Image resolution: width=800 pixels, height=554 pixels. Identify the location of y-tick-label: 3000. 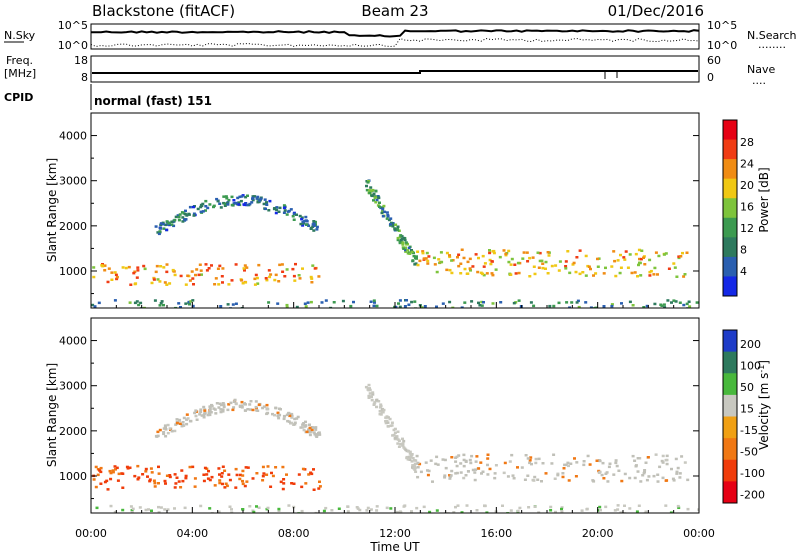
(73, 181).